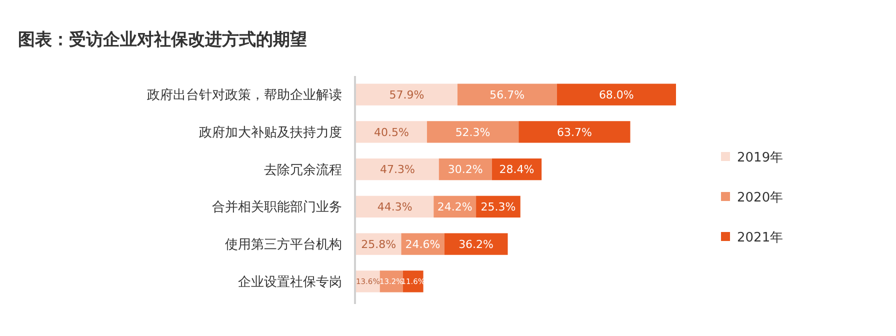 The height and width of the screenshot is (336, 896). Describe the element at coordinates (162, 40) in the screenshot. I see `text: 图表：受访企业对社保改进方式的期望` at that location.